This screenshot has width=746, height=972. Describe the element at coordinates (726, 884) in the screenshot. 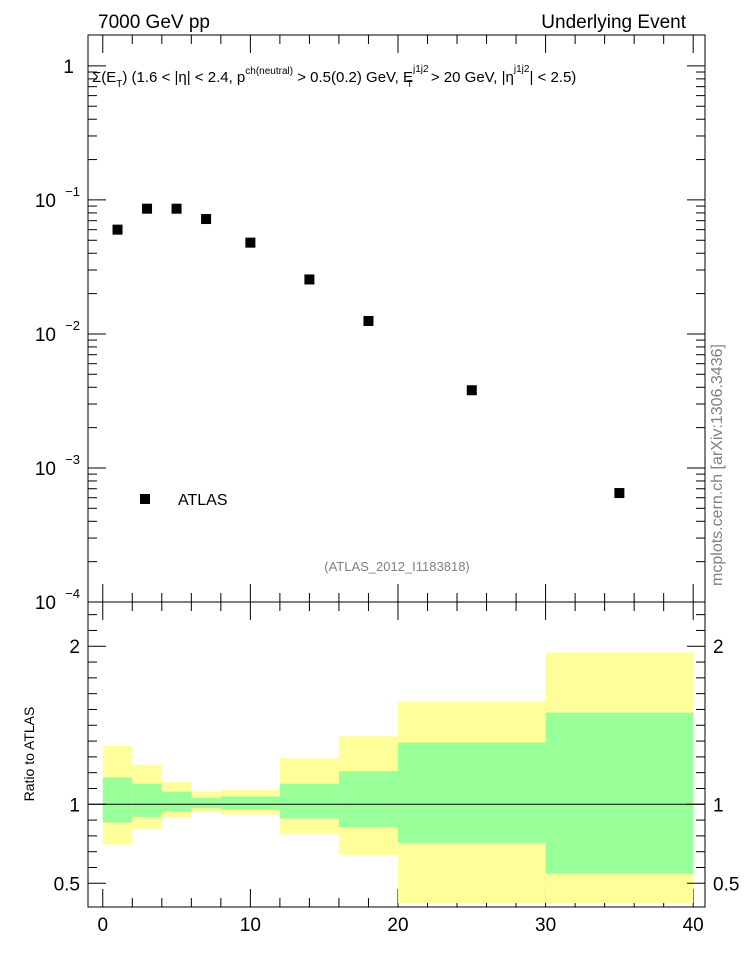

I see `ratio-y-tick-label-right: 0.5` at that location.